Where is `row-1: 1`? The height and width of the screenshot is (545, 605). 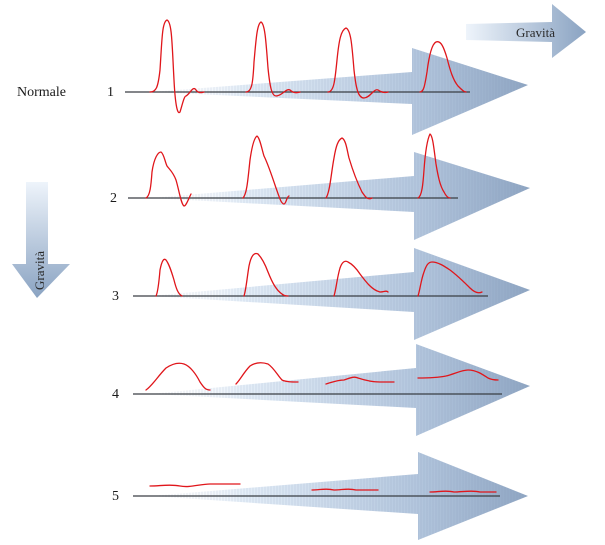 row-1: 1 is located at coordinates (317, 77).